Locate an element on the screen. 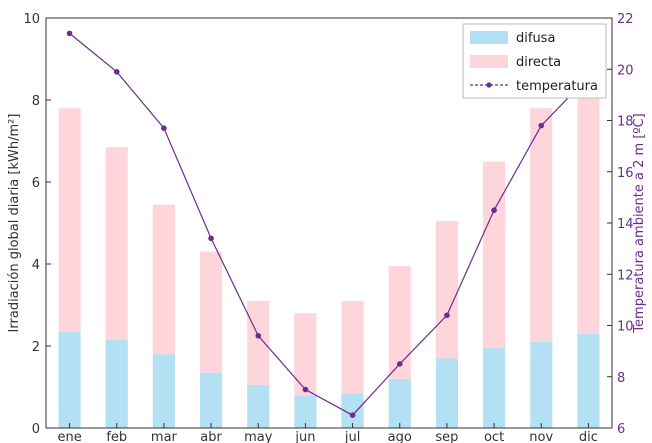  xtick-label-jun: jun is located at coordinates (304, 436).